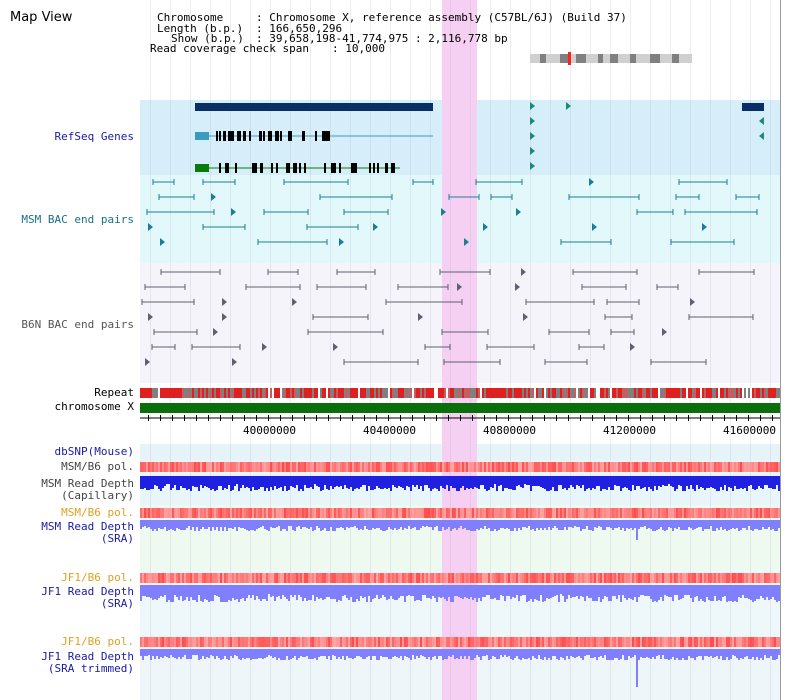 Image resolution: width=800 pixels, height=700 pixels. I want to click on chromosome-bar, so click(460, 408).